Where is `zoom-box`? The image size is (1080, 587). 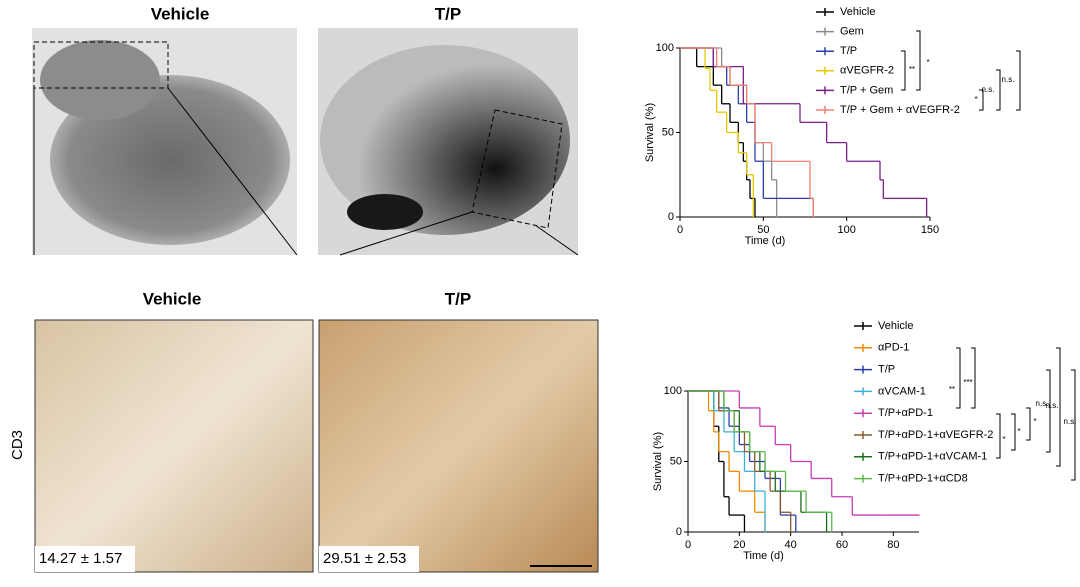 zoom-box is located at coordinates (101, 65).